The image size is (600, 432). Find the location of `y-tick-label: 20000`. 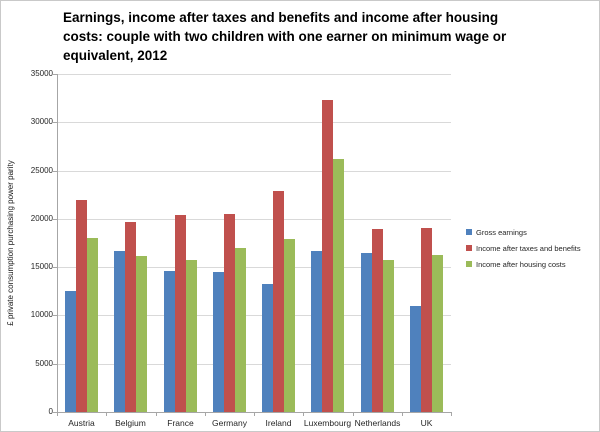

y-tick-label: 20000 is located at coordinates (41, 218).